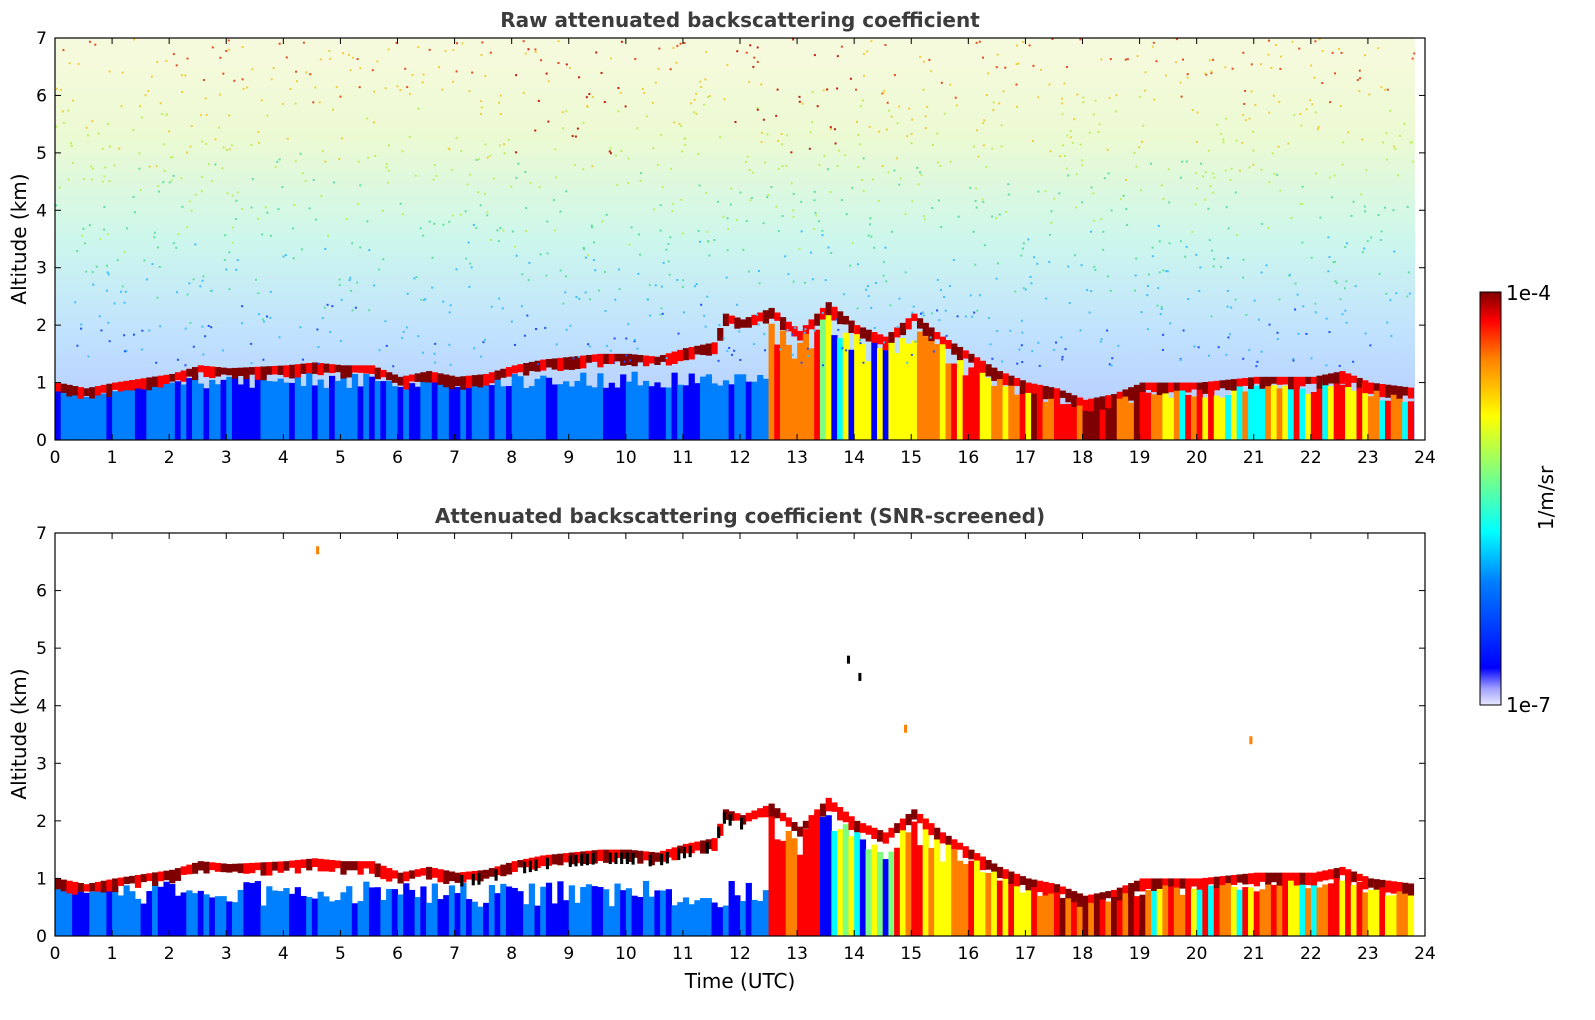 The image size is (1595, 1020). What do you see at coordinates (1518, 499) in the screenshot?
I see `colorbar: 1e-4 1e-7 1/m/sr` at bounding box center [1518, 499].